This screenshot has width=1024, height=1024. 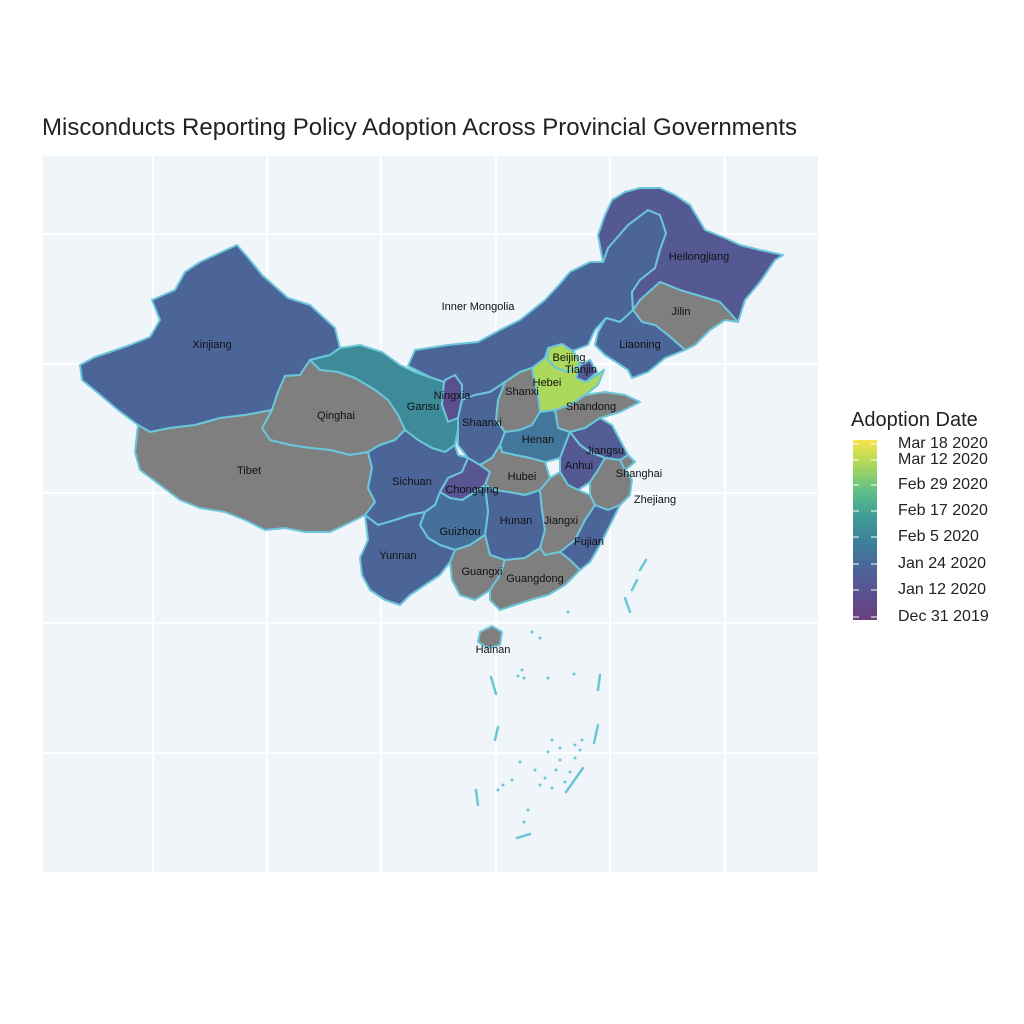 What do you see at coordinates (943, 616) in the screenshot?
I see `legend-tick-label: Dec 31 2019` at bounding box center [943, 616].